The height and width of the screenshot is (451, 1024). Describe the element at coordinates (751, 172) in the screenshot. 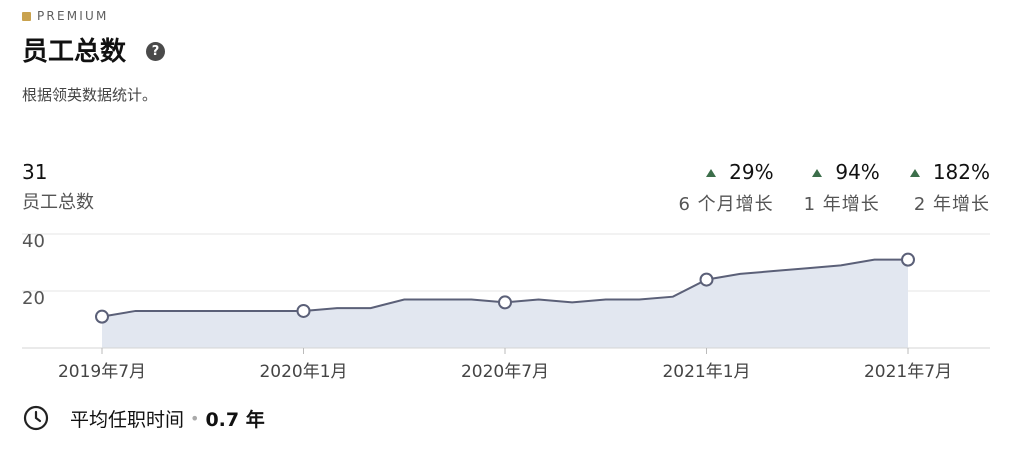

I see `growth-value: 29%` at that location.